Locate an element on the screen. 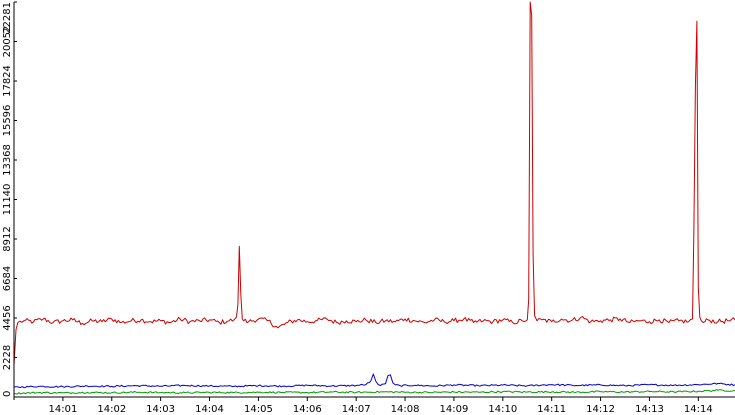 Image resolution: width=735 pixels, height=415 pixels. x-tick-label: 14:12 is located at coordinates (600, 409).